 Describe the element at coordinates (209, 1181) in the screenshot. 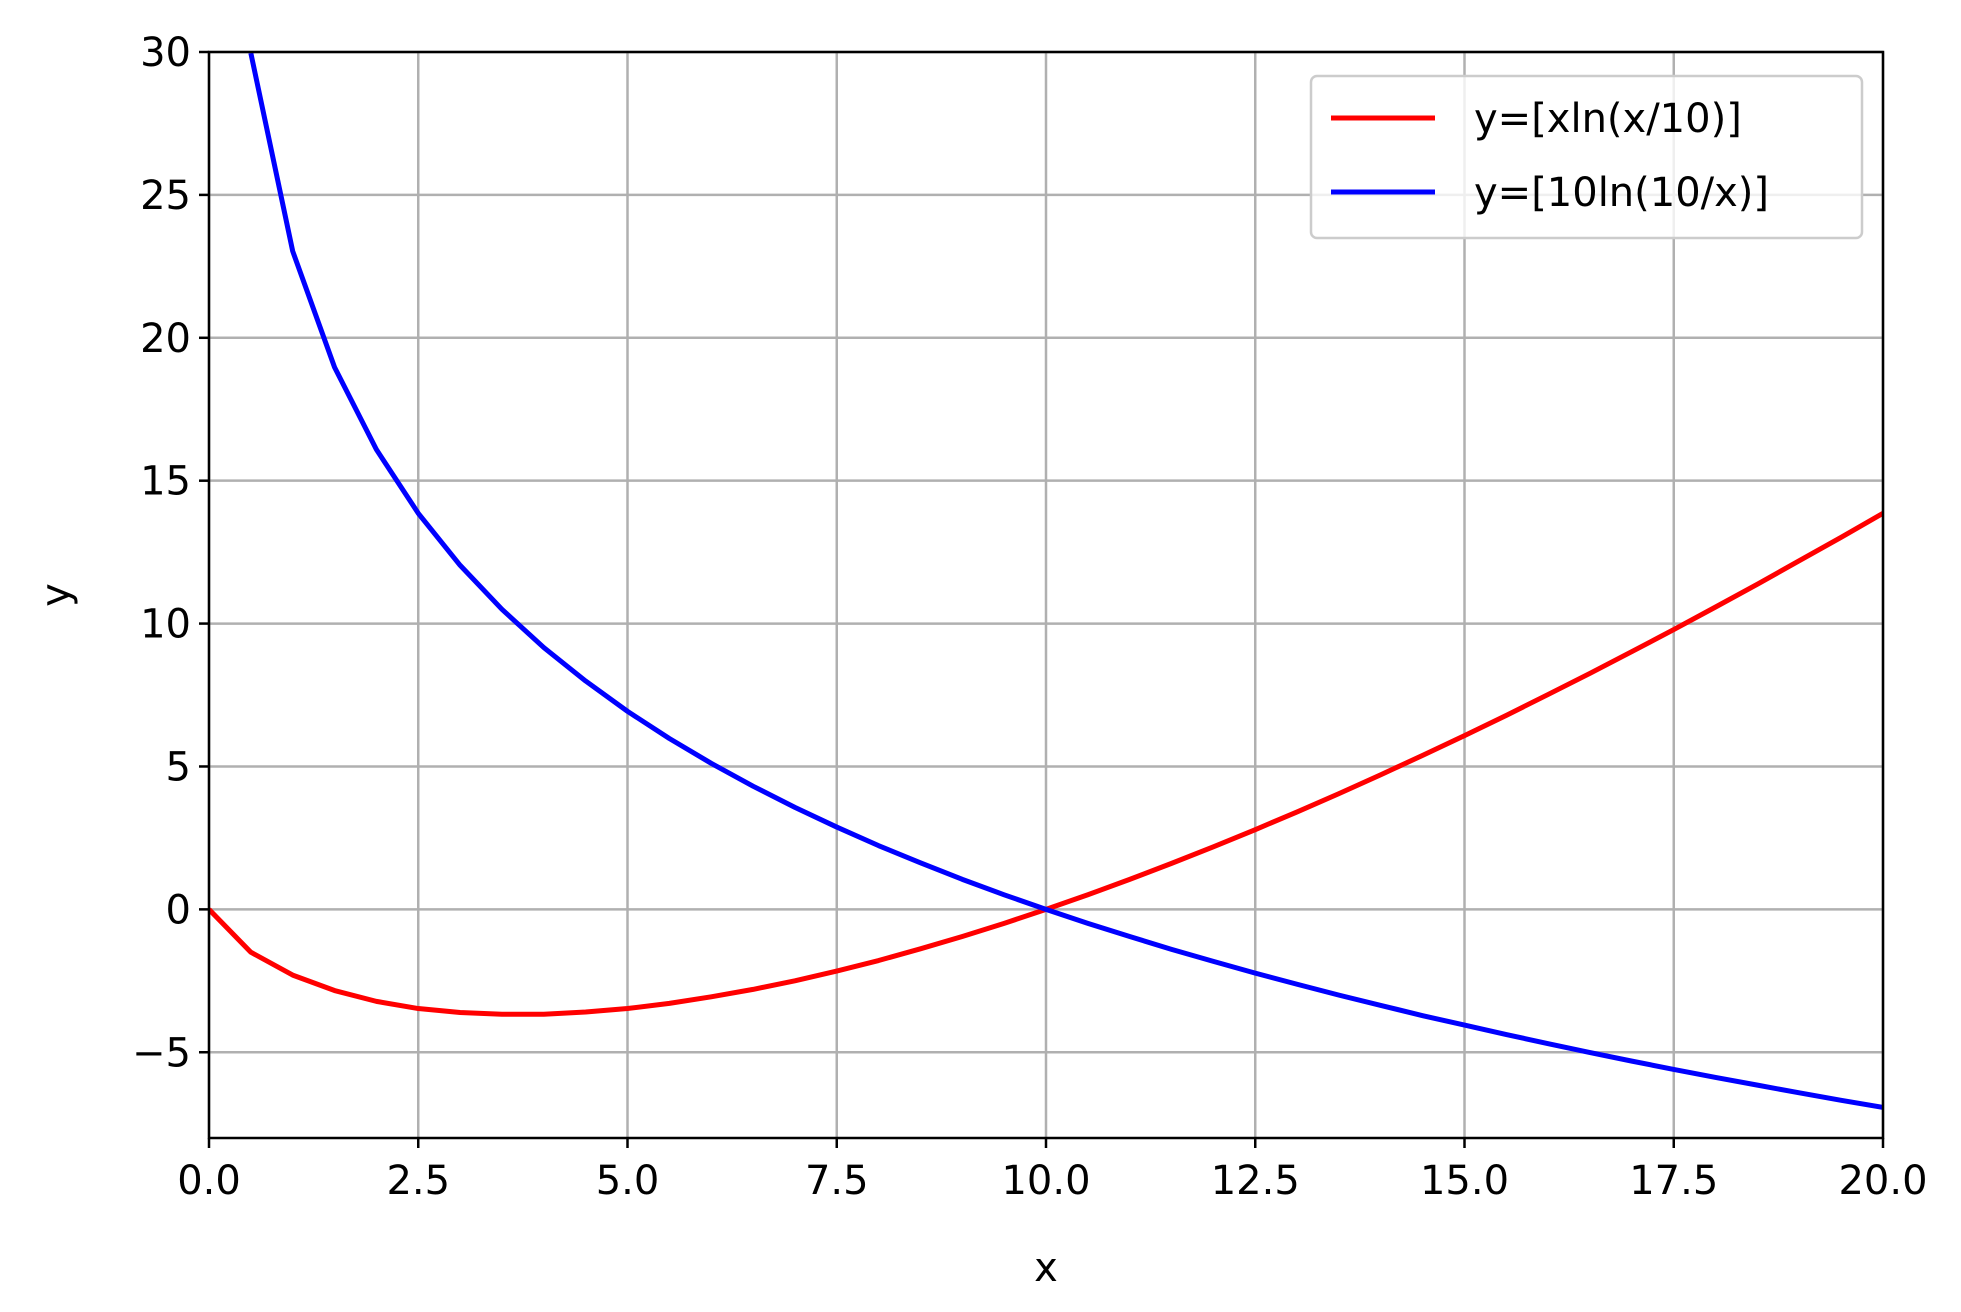

I see `x-tick-label: 0.0` at that location.